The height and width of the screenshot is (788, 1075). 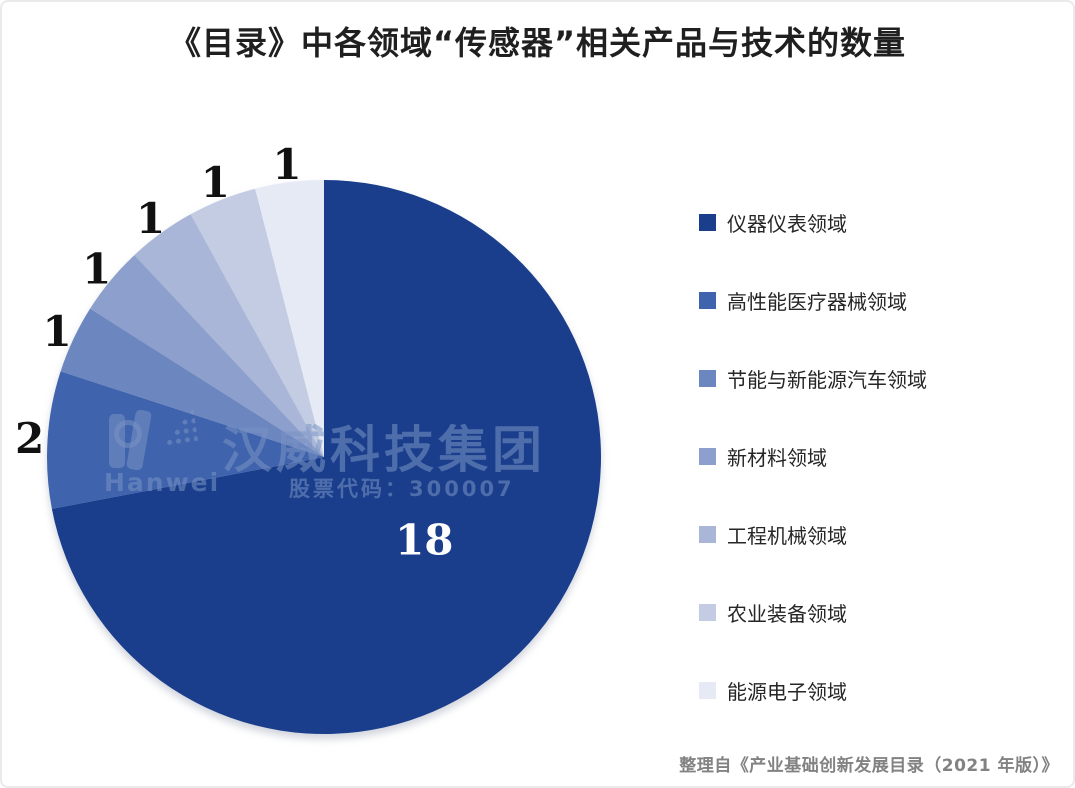 I want to click on legend-item-6: 能源电子领域, so click(x=813, y=690).